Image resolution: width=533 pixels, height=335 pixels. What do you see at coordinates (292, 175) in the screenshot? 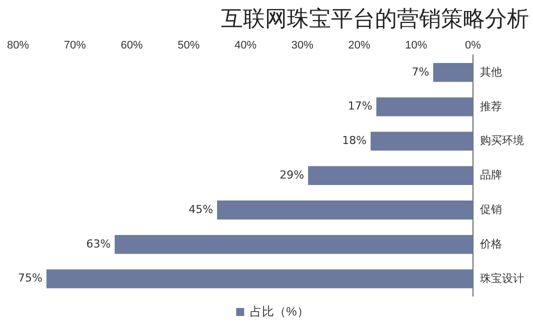
I see `data-label: 29%` at bounding box center [292, 175].